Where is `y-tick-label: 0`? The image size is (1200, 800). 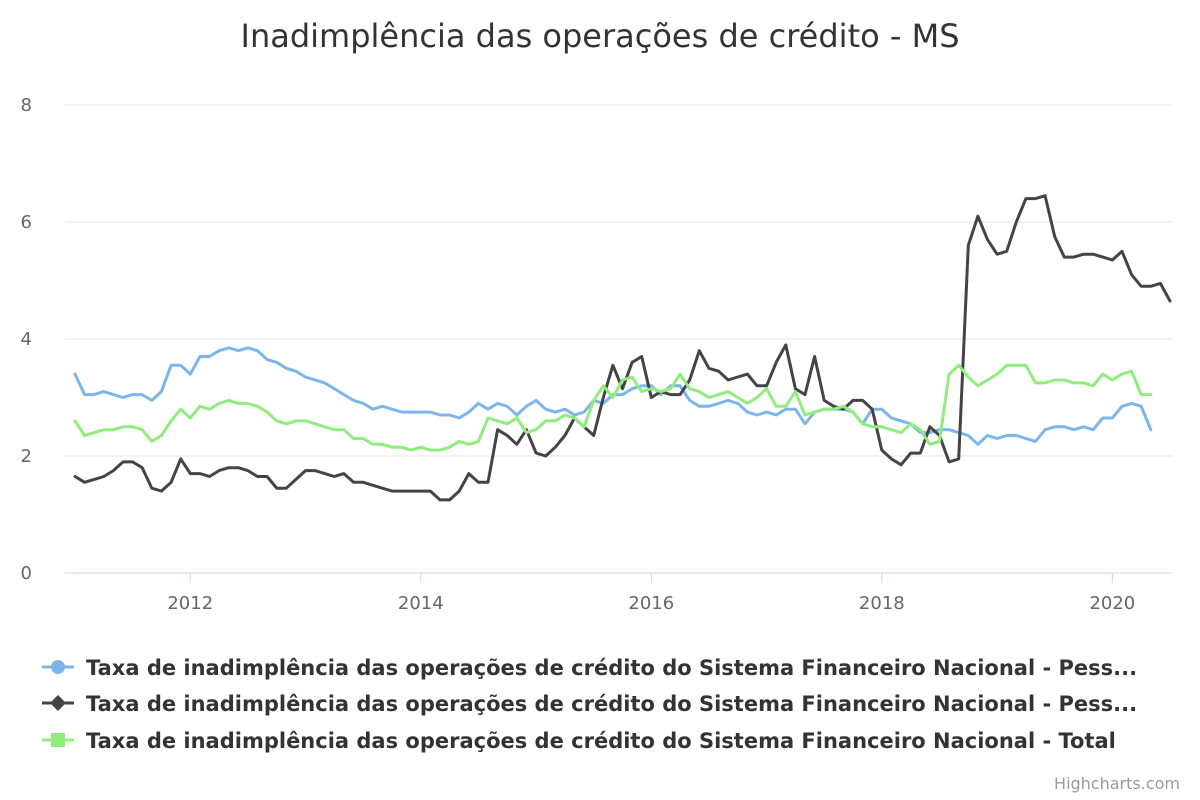
y-tick-label: 0 is located at coordinates (26, 573).